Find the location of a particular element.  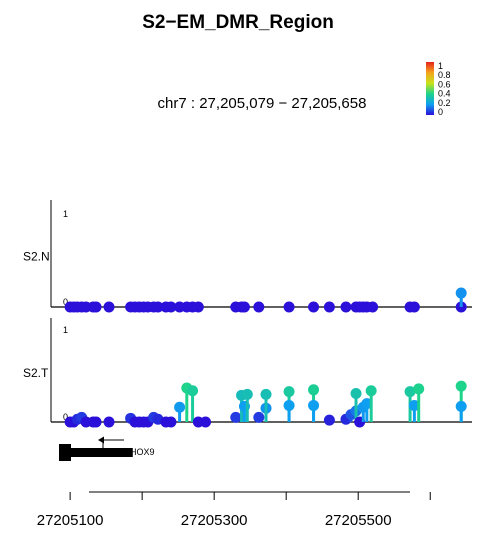

colorbar is located at coordinates (430, 88).